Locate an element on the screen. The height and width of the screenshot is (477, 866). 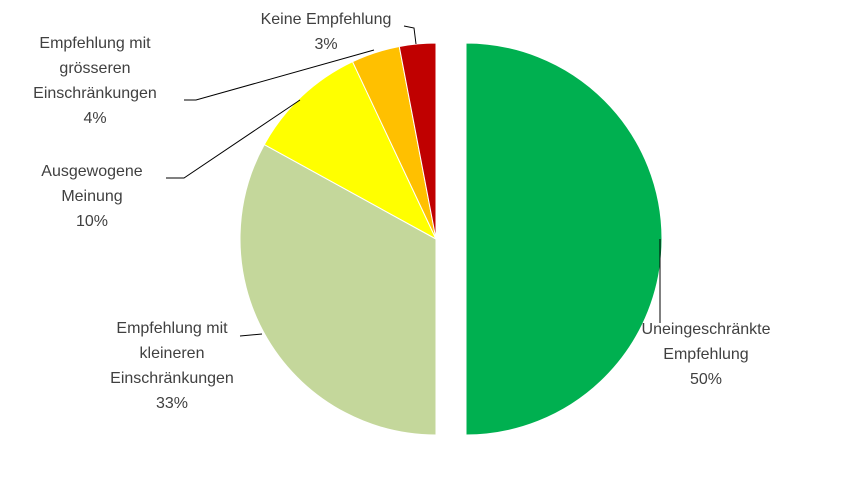
slice-label-4: Empfehlung mit grösseren Einschränkungen 4% is located at coordinates (95, 81).